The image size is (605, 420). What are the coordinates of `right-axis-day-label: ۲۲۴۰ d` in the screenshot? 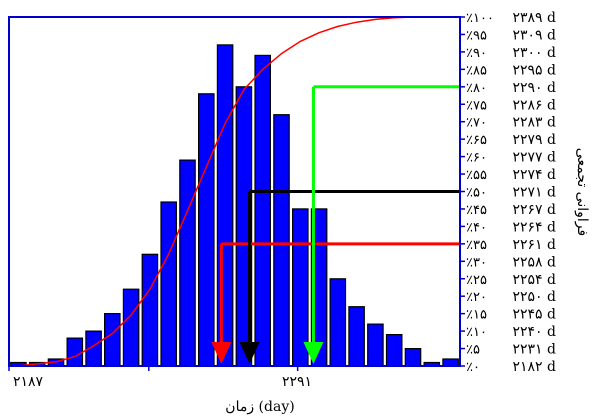 It's located at (535, 332).